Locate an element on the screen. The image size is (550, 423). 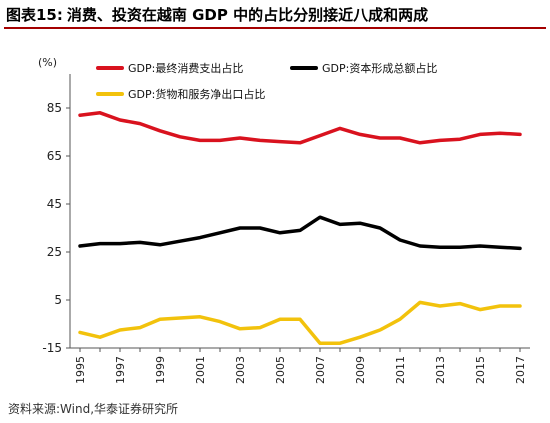
figure-title-text: 消费、投资在越南 GDP 中的占比分别接近八成和两成 is located at coordinates (247, 15).